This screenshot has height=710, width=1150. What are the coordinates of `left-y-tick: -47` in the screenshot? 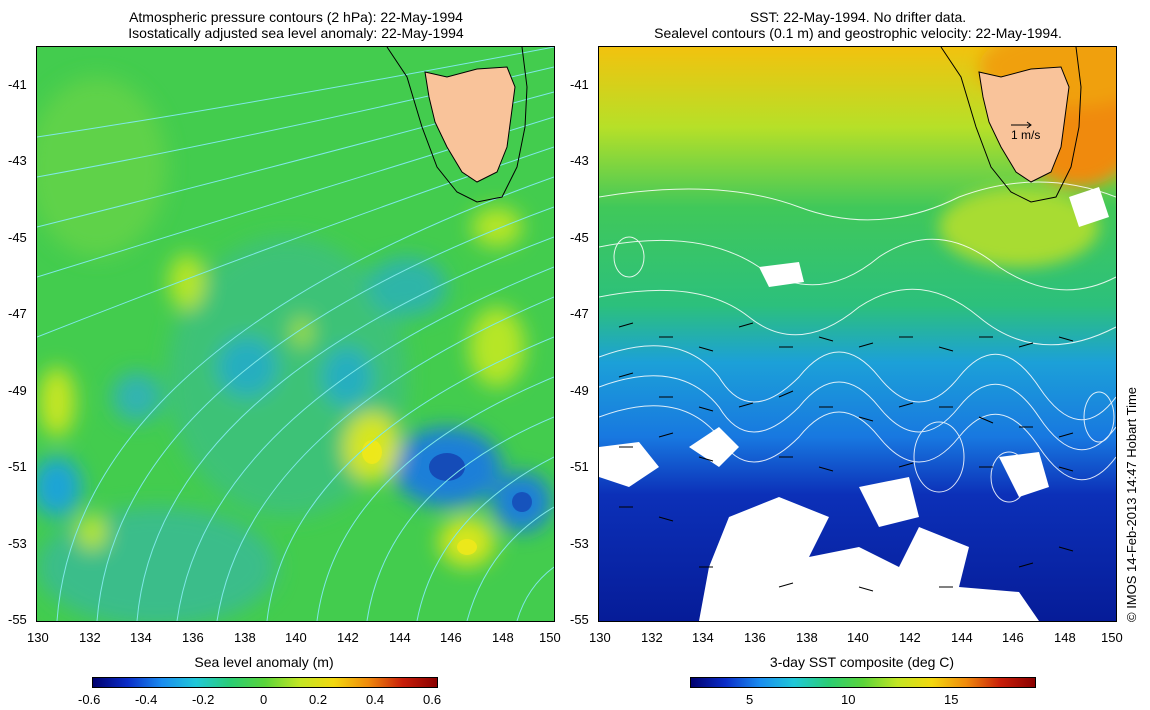 It's located at (17, 313).